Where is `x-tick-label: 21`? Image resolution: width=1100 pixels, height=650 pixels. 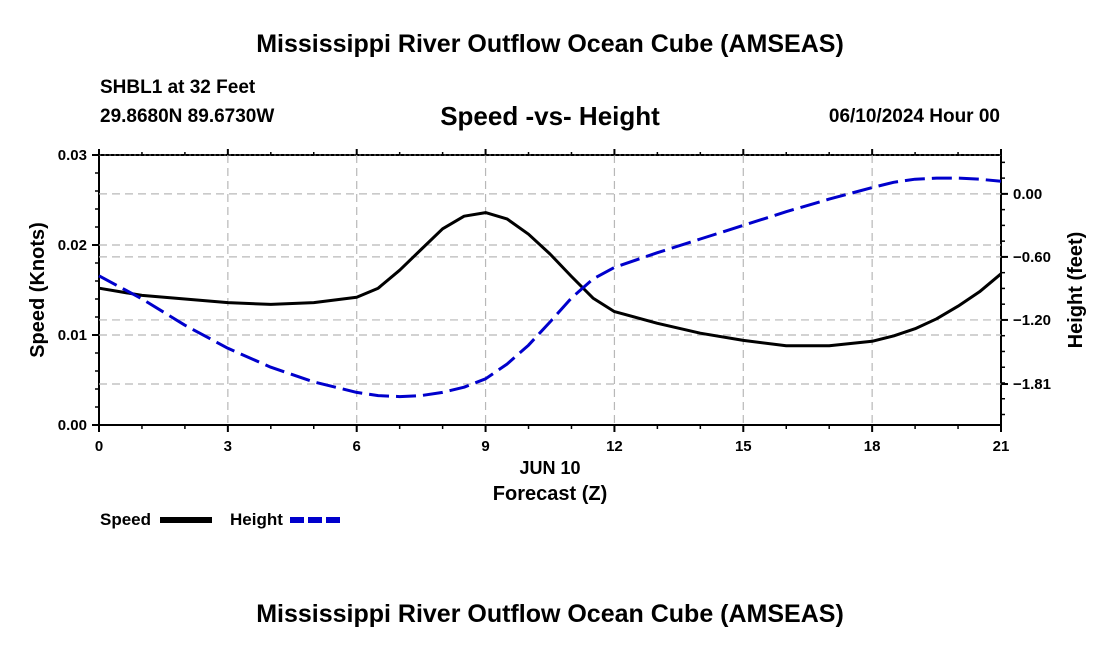
x-tick-label: 21 is located at coordinates (1001, 446).